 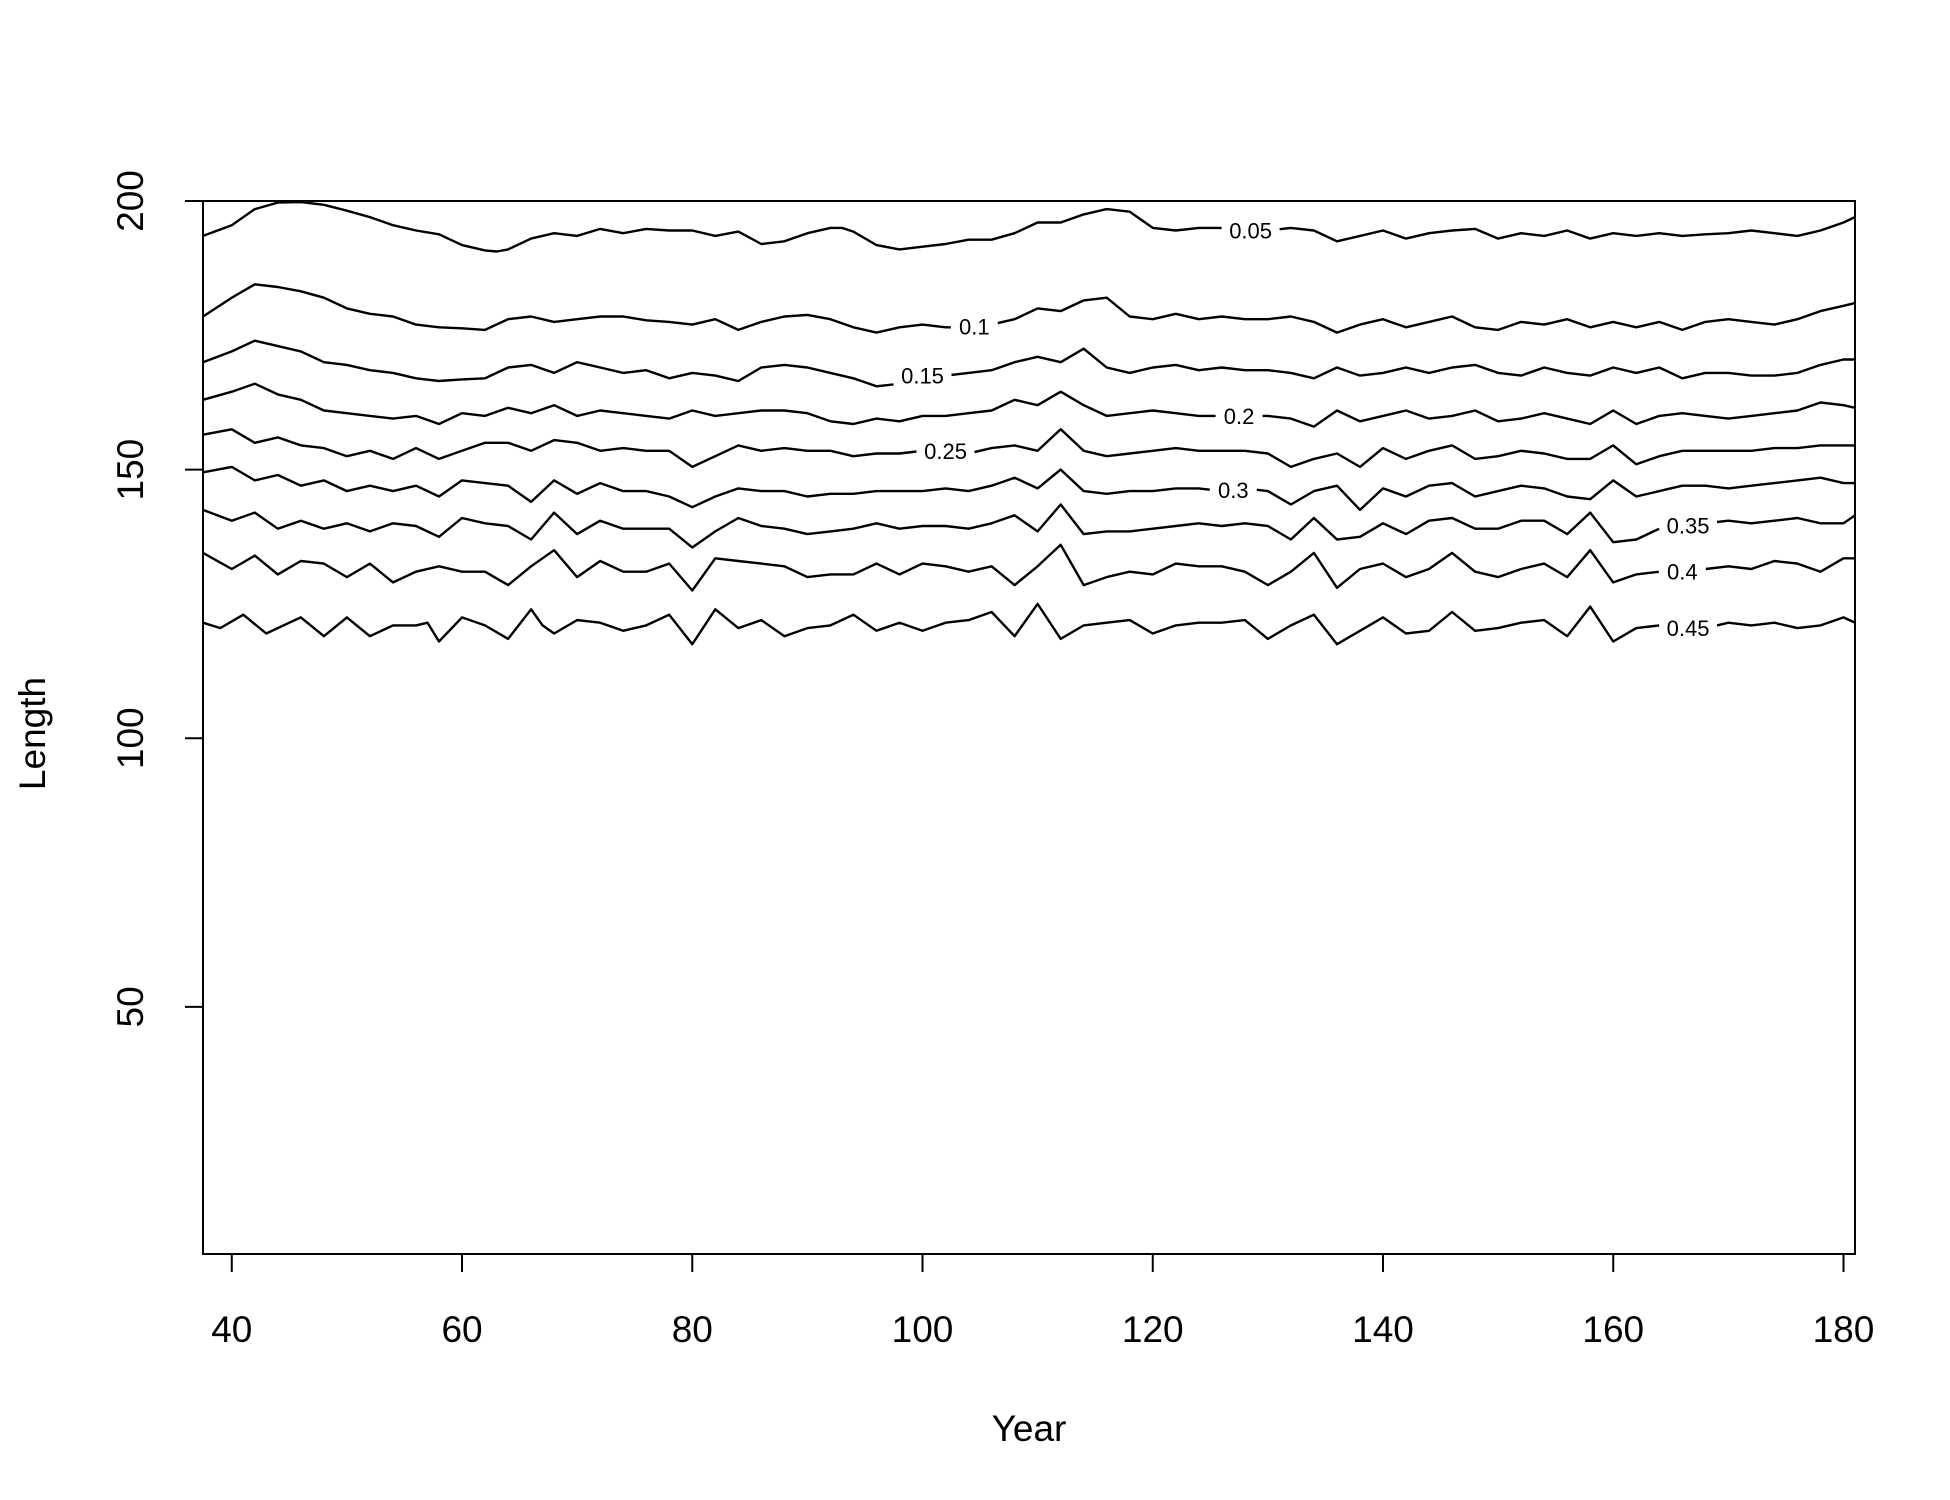 I want to click on x-tick-label: 80, so click(x=692, y=1329).